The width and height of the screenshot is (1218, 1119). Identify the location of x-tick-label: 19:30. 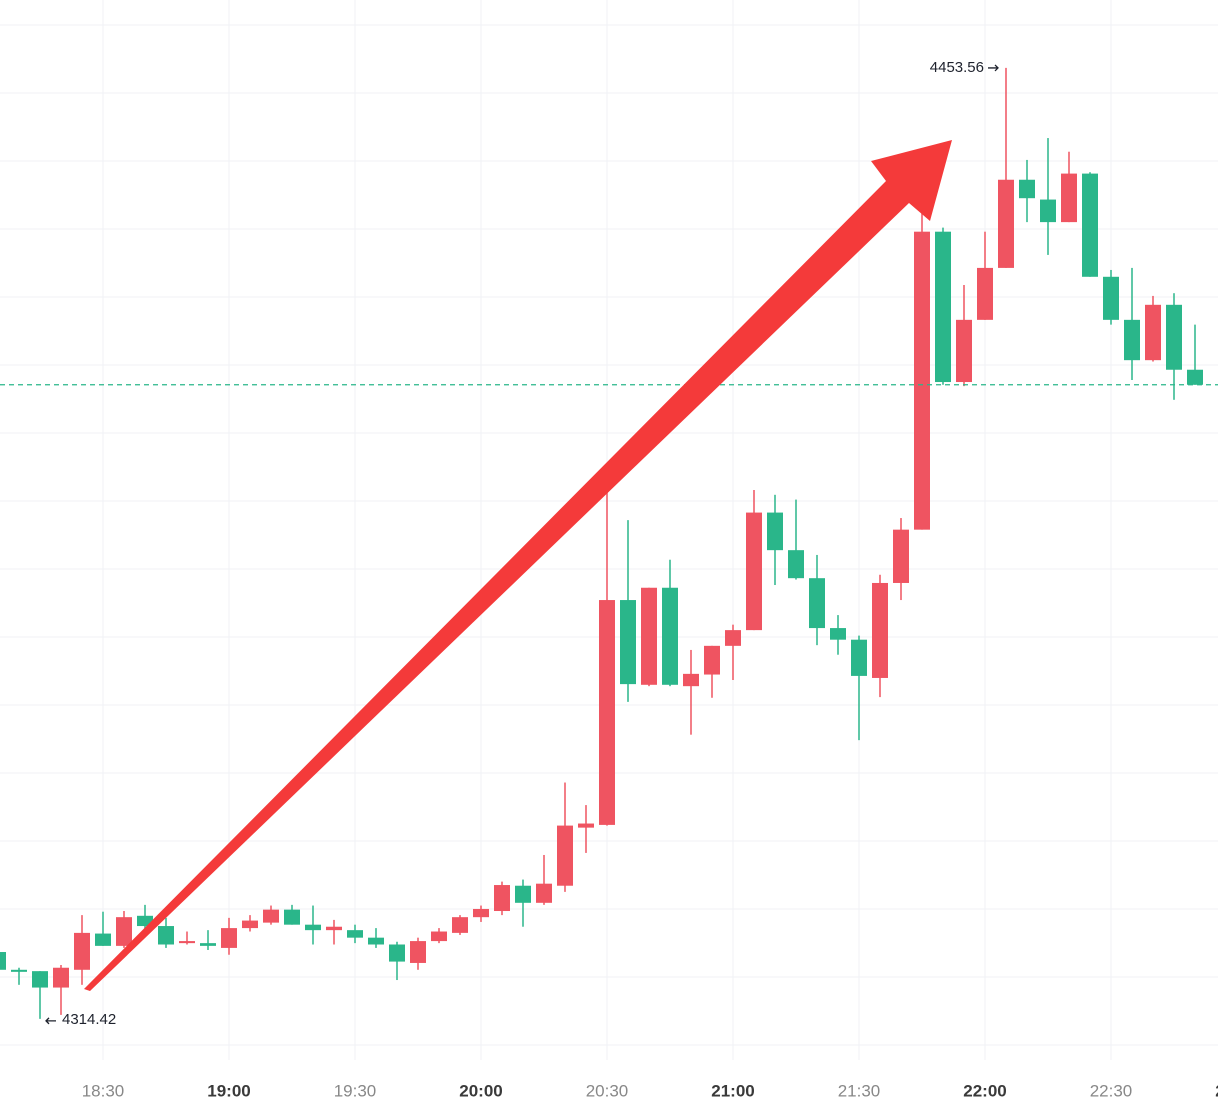
(355, 1090).